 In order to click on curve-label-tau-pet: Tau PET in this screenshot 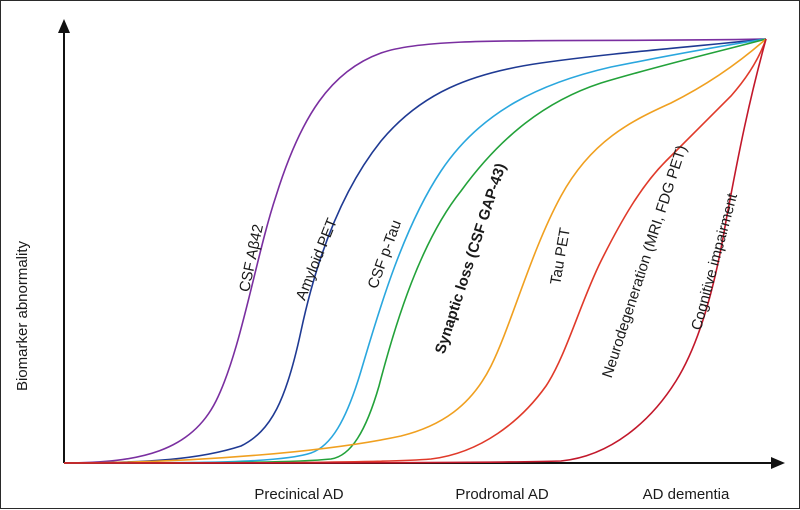, I will do `click(560, 256)`.